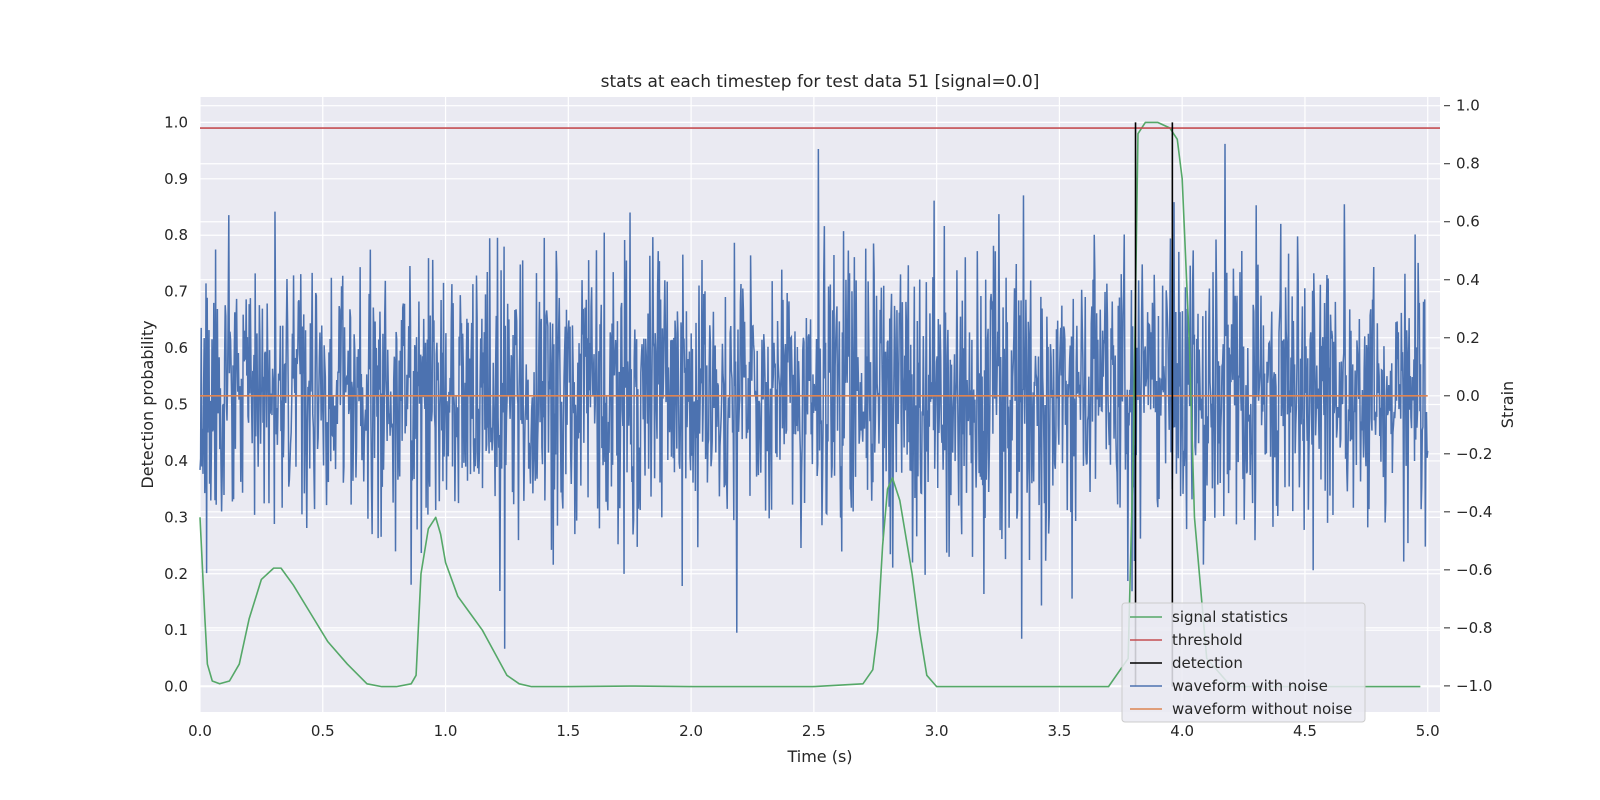 The width and height of the screenshot is (1600, 800). I want to click on y2-tick-label: −0.4, so click(1474, 512).